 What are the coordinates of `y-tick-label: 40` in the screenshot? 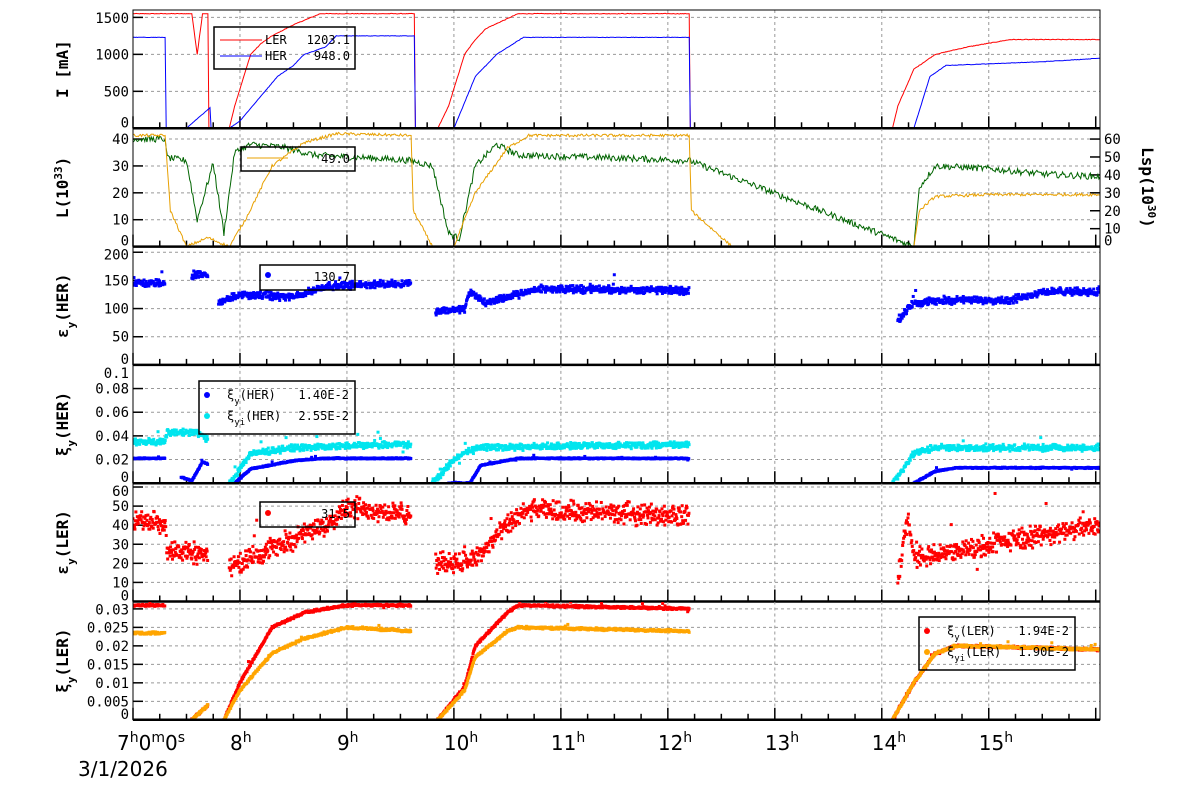 It's located at (120, 140).